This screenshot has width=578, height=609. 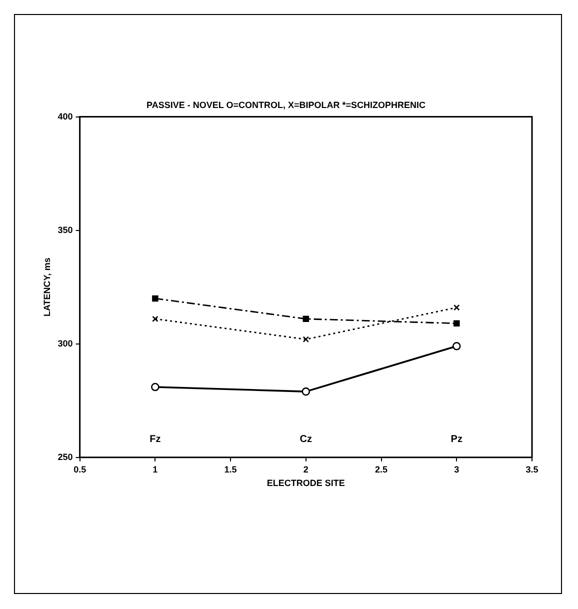 What do you see at coordinates (456, 440) in the screenshot?
I see `annotation: Pz` at bounding box center [456, 440].